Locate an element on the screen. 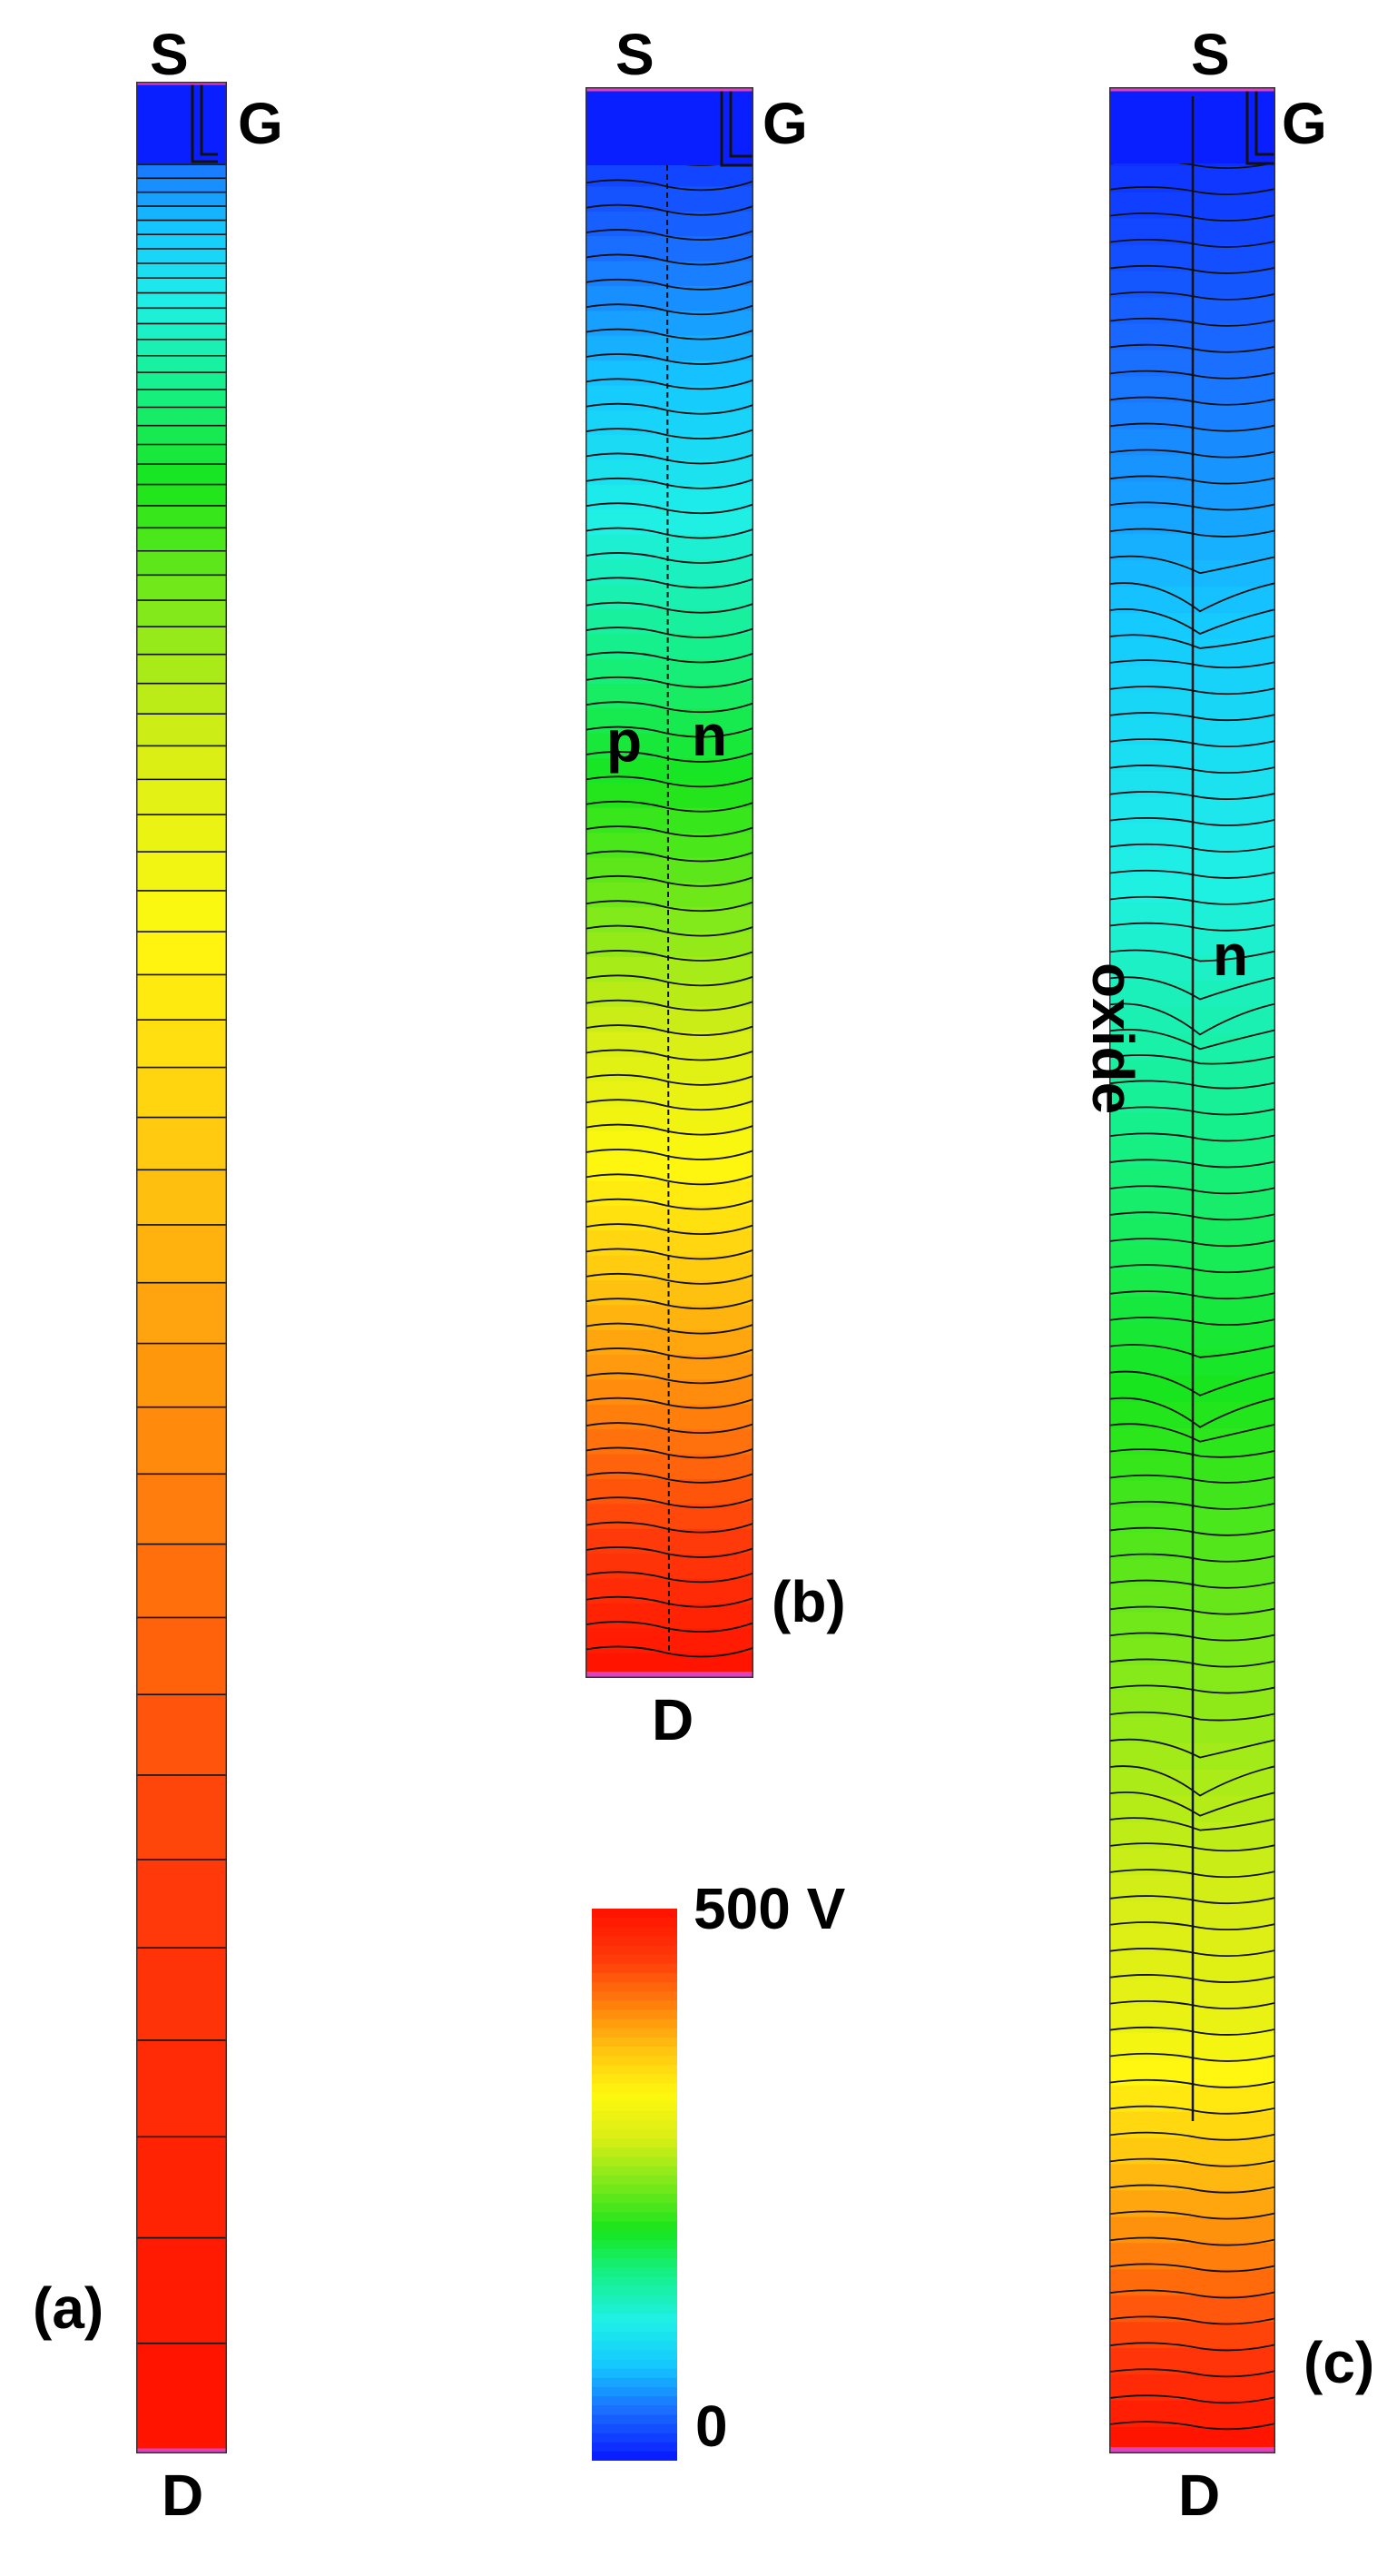 The height and width of the screenshot is (2576, 1397). source-region is located at coordinates (669, 126).